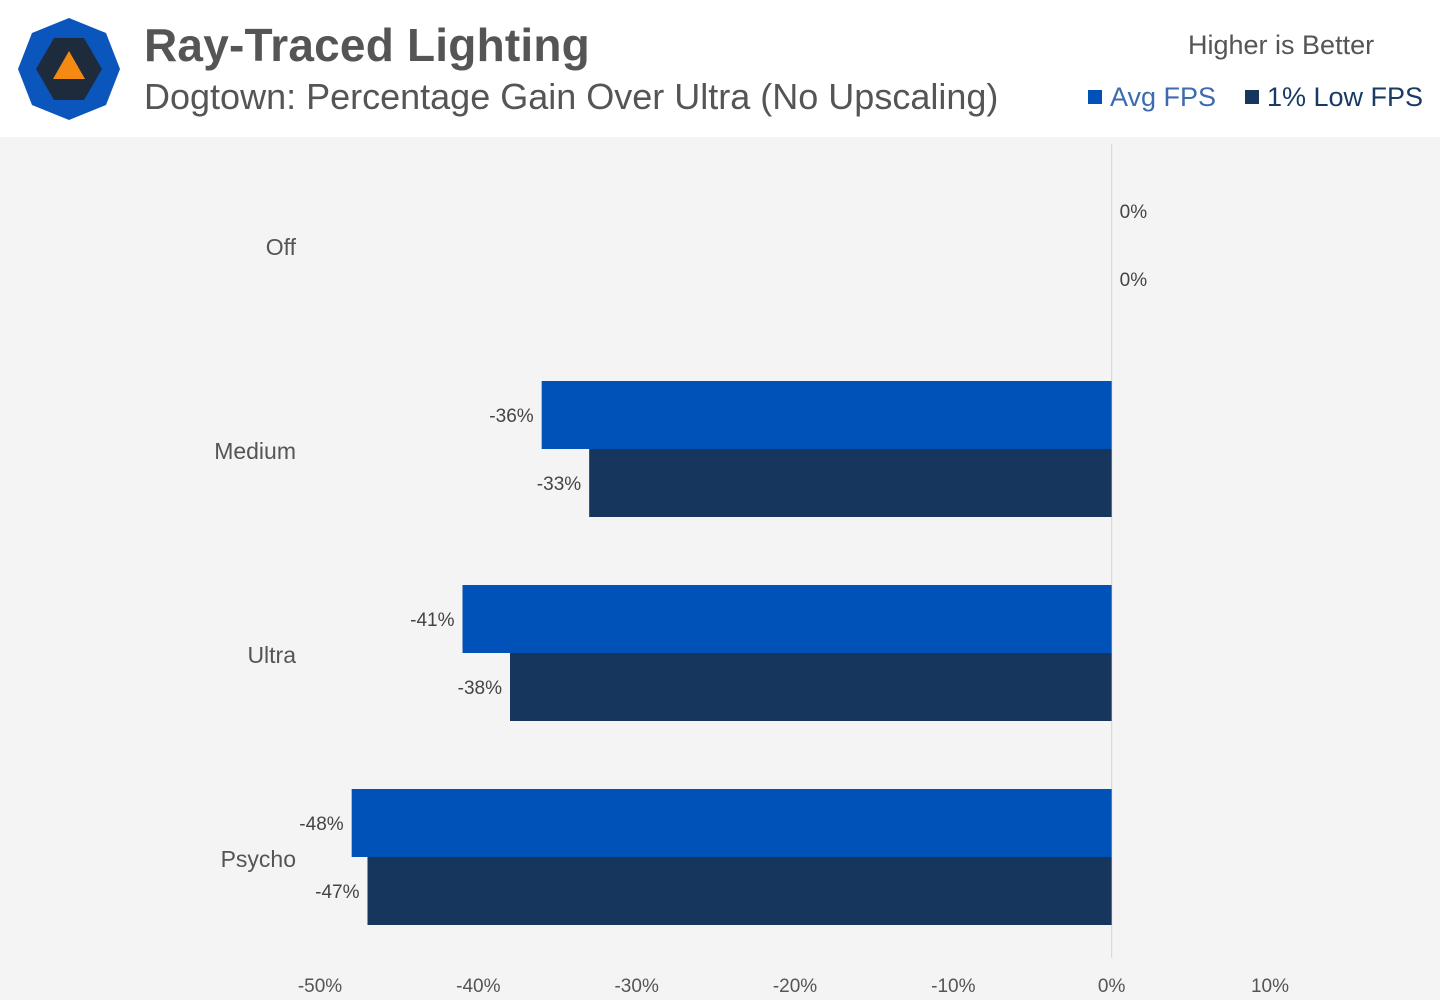 The width and height of the screenshot is (1440, 1000). What do you see at coordinates (255, 451) in the screenshot?
I see `category-label-medium: Medium` at bounding box center [255, 451].